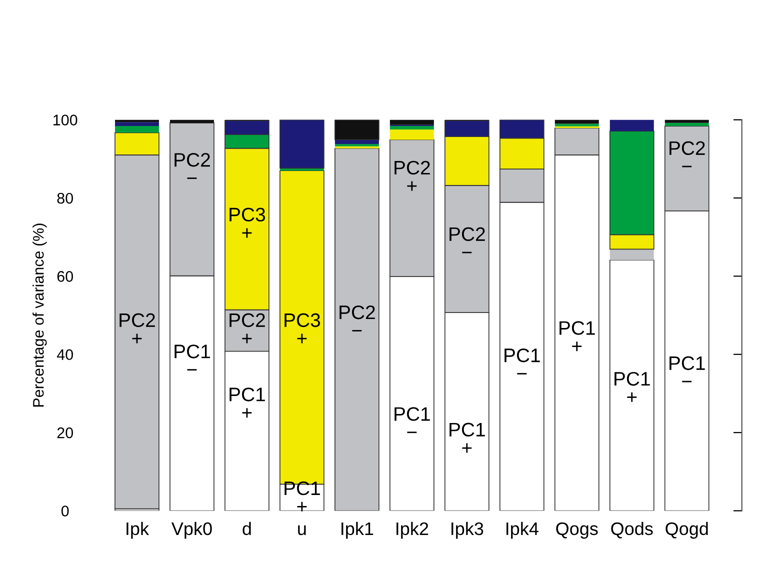  What do you see at coordinates (687, 530) in the screenshot?
I see `x-tick-label: Qogd` at bounding box center [687, 530].